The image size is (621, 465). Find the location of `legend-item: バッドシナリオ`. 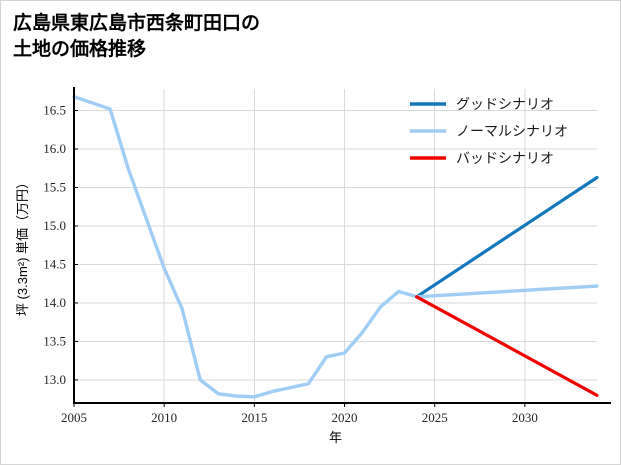

legend-item: バッドシナリオ is located at coordinates (482, 158).